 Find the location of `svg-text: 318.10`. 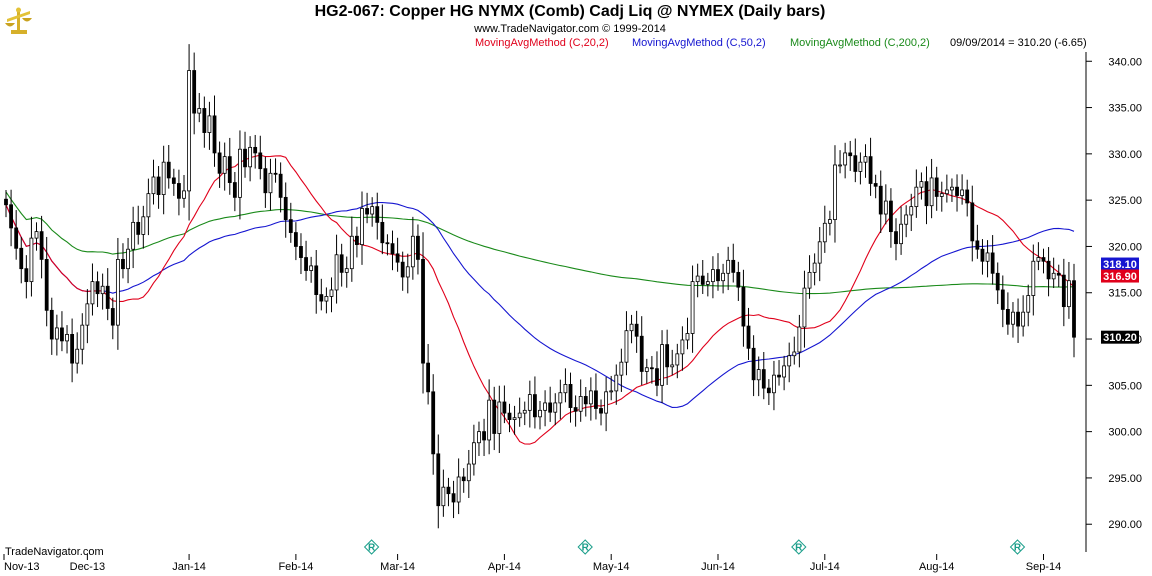

svg-text: 318.10 is located at coordinates (1120, 265).